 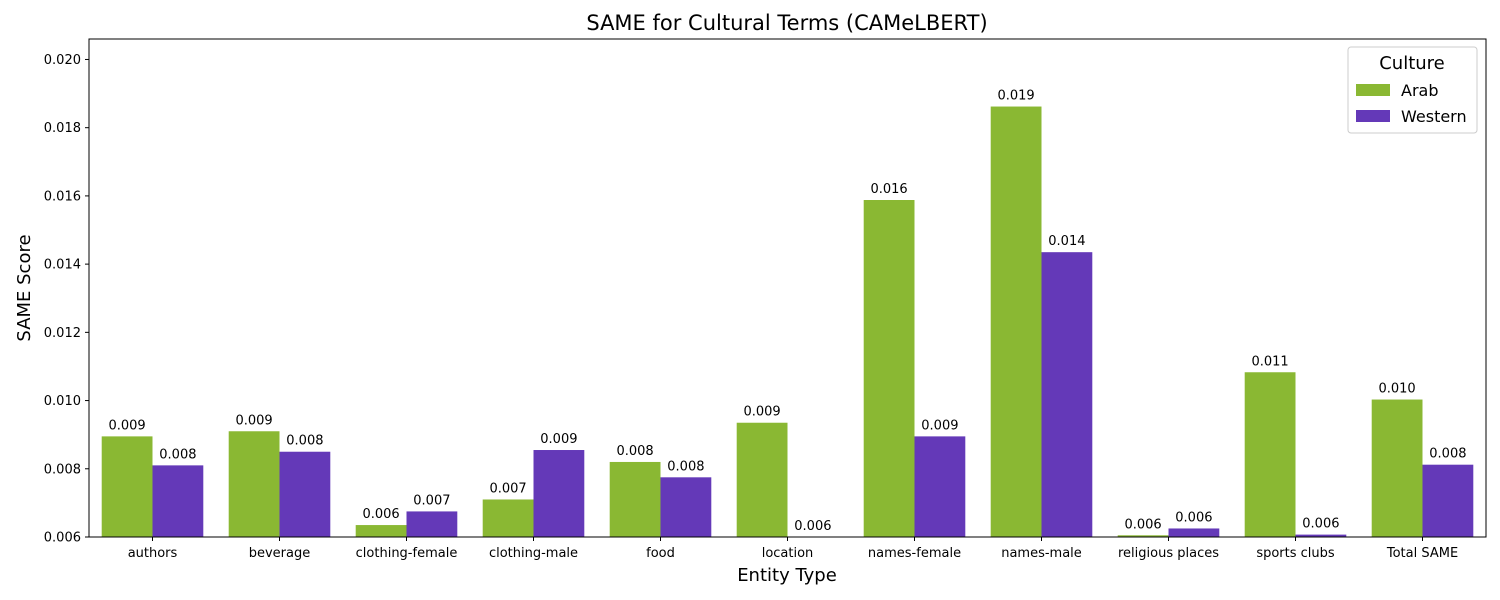 I want to click on x-tick-label: authors, so click(x=153, y=553).